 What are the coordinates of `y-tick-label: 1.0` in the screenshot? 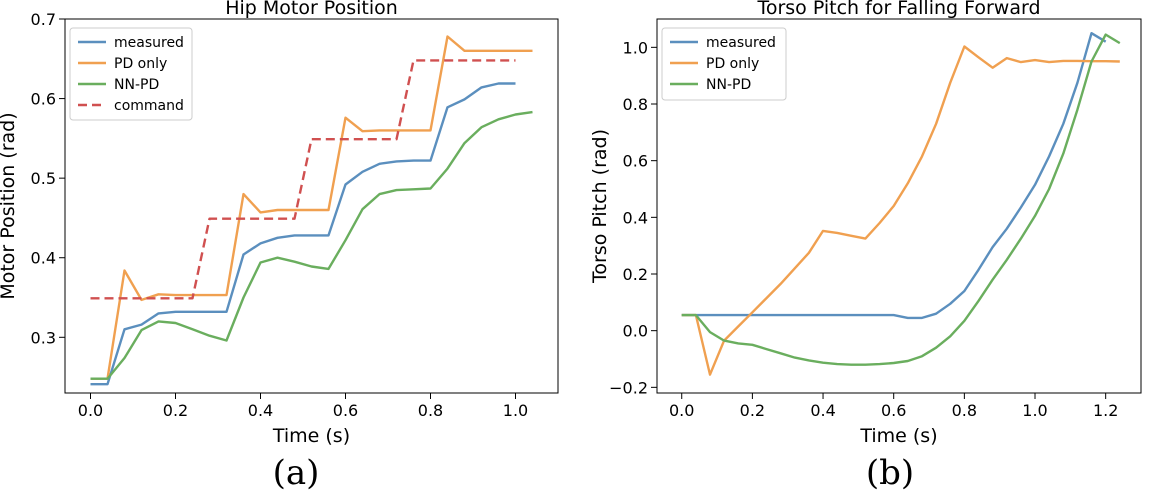 It's located at (635, 47).